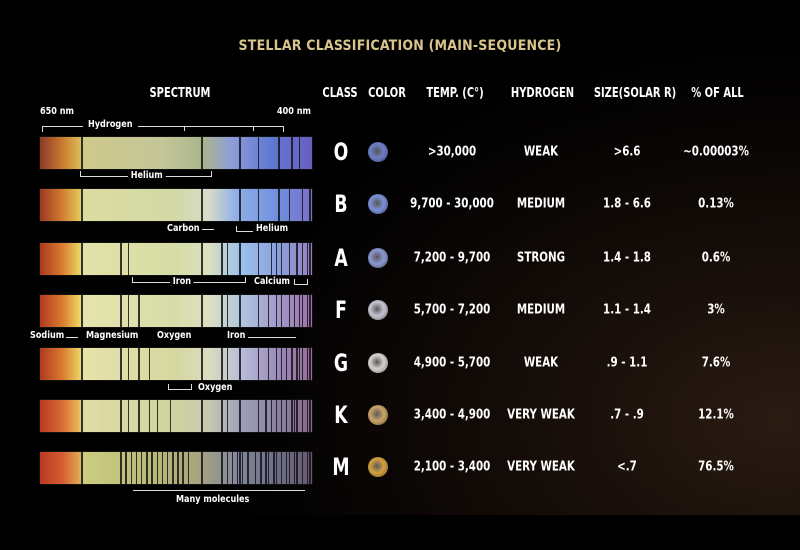  I want to click on header-hydrogen: HYDROGEN, so click(542, 93).